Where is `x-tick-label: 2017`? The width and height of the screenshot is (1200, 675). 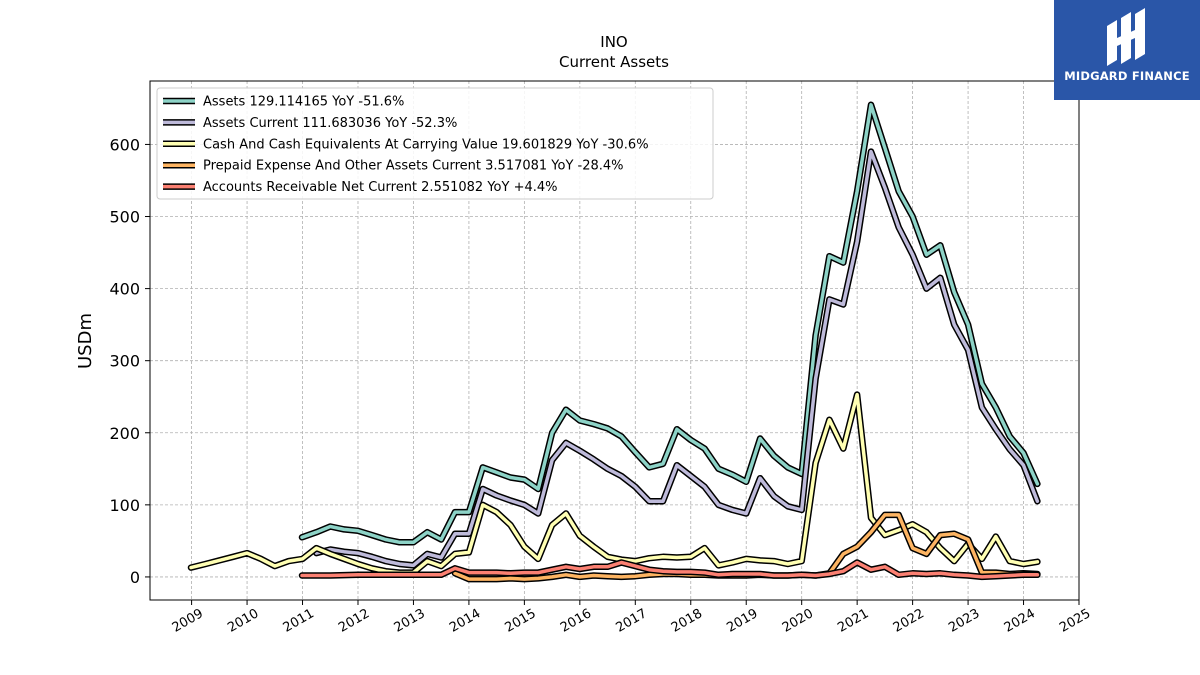
x-tick-label: 2017 is located at coordinates (631, 621).